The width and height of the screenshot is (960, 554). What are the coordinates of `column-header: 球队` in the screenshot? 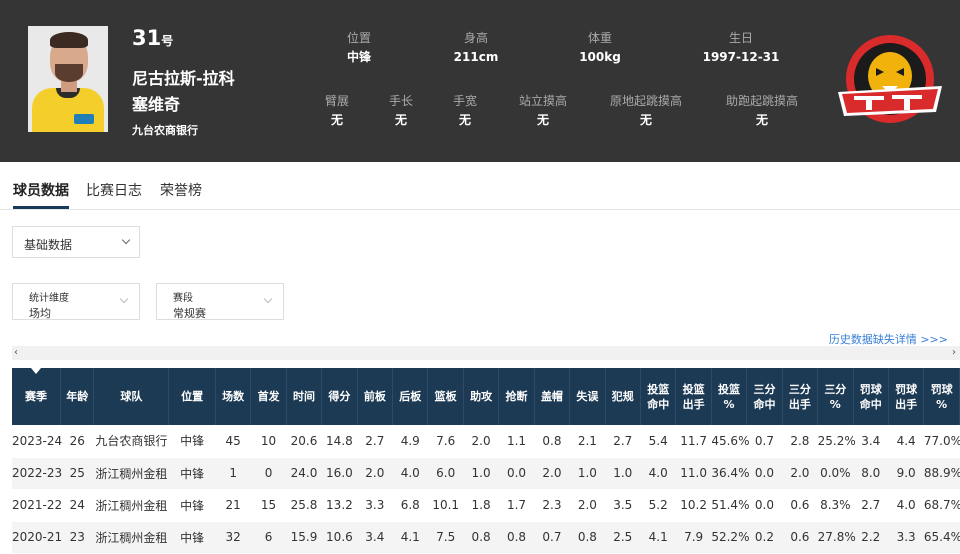 It's located at (131, 396).